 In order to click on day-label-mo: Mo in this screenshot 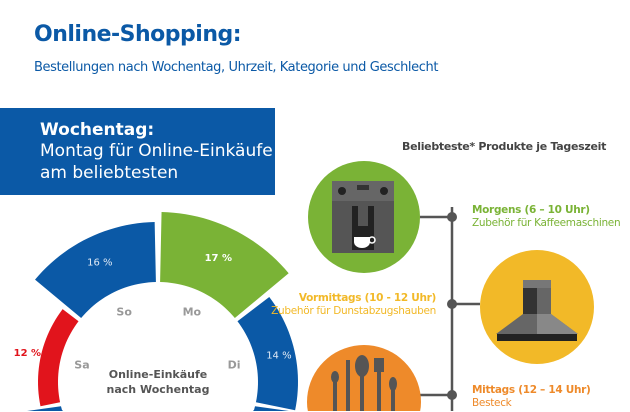, I will do `click(192, 312)`.